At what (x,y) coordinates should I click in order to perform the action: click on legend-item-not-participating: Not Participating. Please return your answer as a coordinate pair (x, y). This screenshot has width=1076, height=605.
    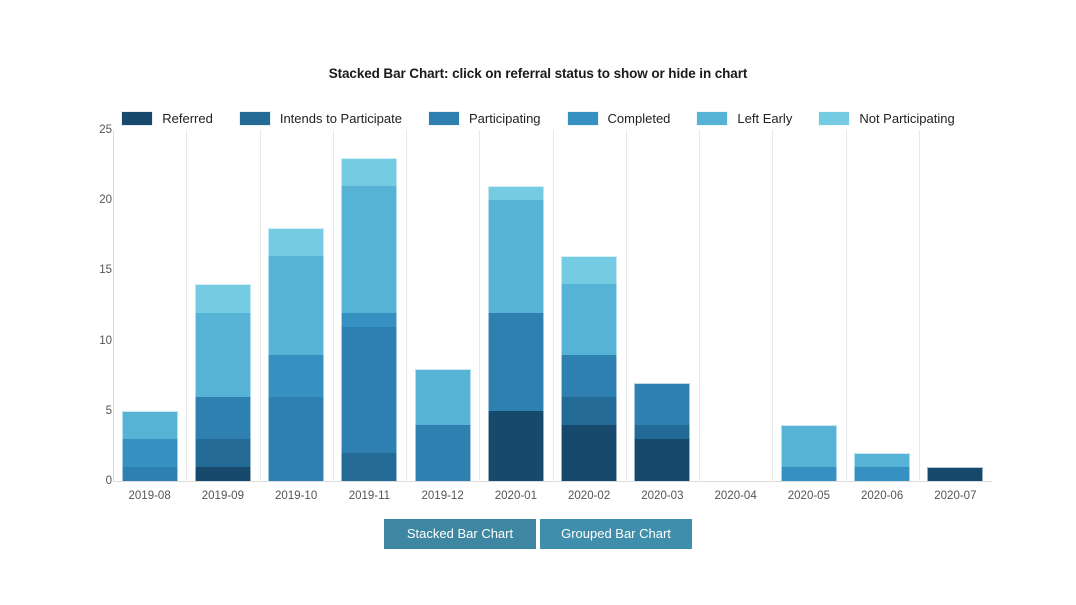
    Looking at the image, I should click on (886, 118).